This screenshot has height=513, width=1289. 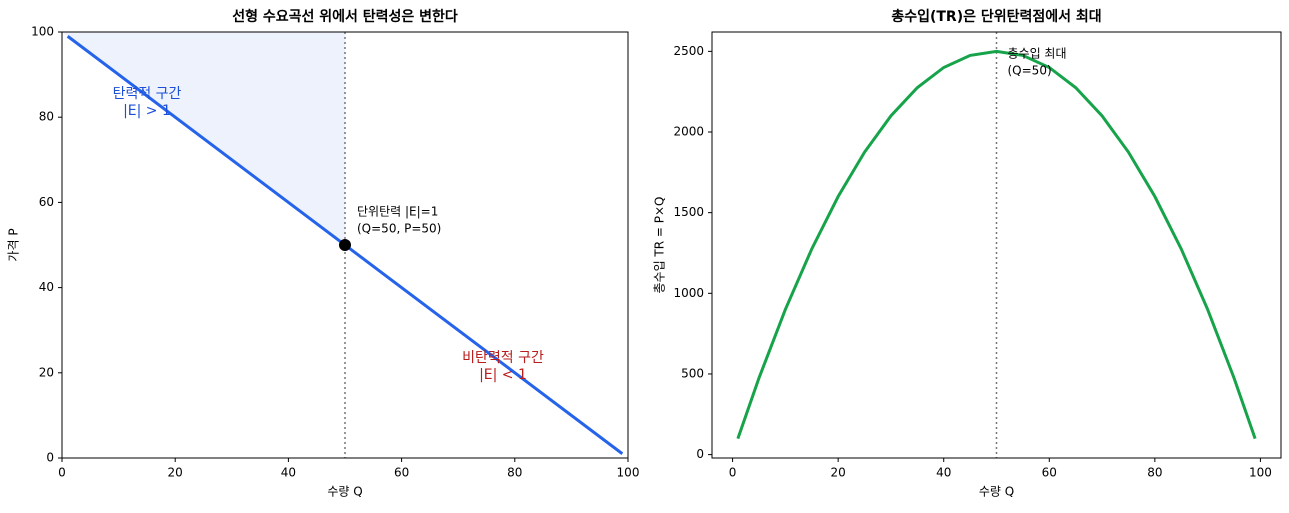 What do you see at coordinates (996, 16) in the screenshot?
I see `chart-title: 총수입(TR)은 단위탄력점에서 최대` at bounding box center [996, 16].